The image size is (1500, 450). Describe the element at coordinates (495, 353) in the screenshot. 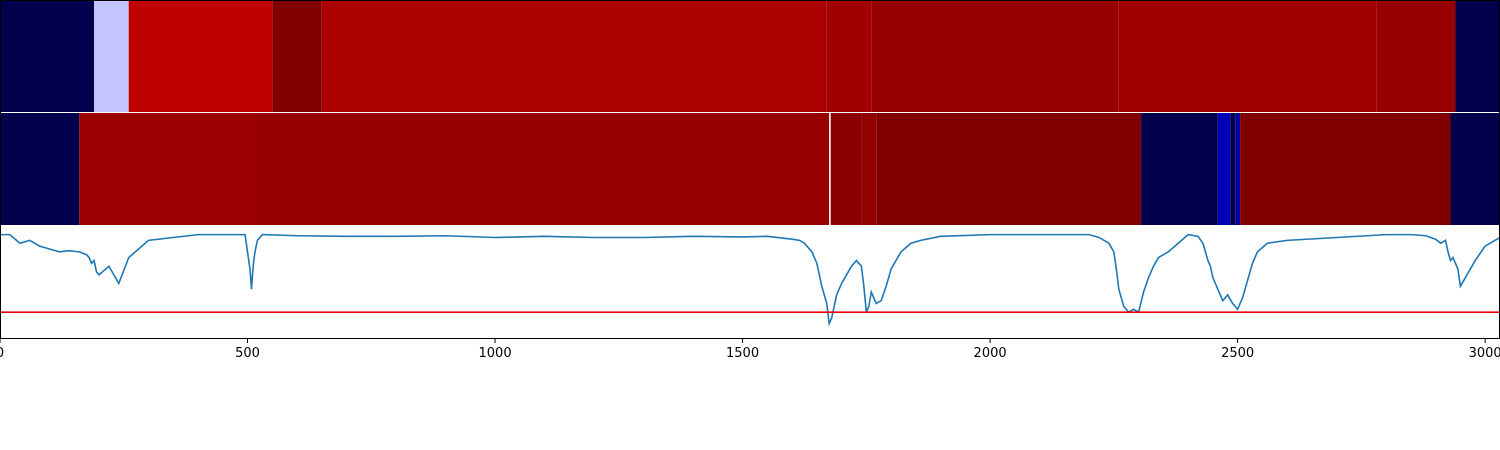

I see `x-tick-label: 1000` at that location.